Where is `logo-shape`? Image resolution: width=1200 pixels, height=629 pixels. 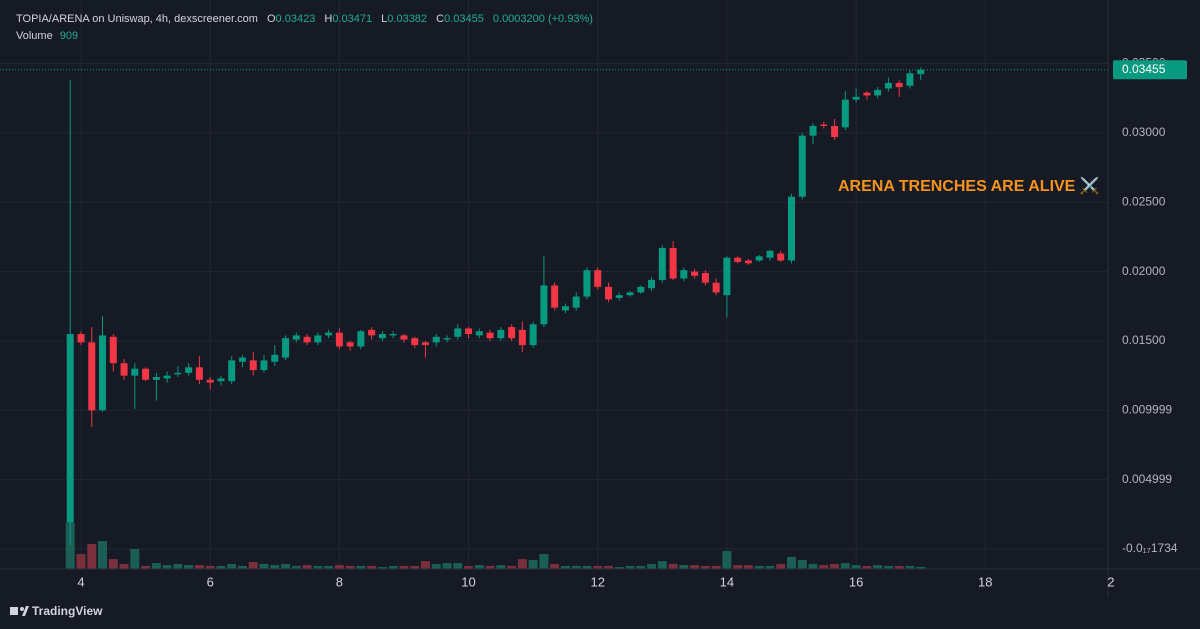
logo-shape is located at coordinates (25, 611).